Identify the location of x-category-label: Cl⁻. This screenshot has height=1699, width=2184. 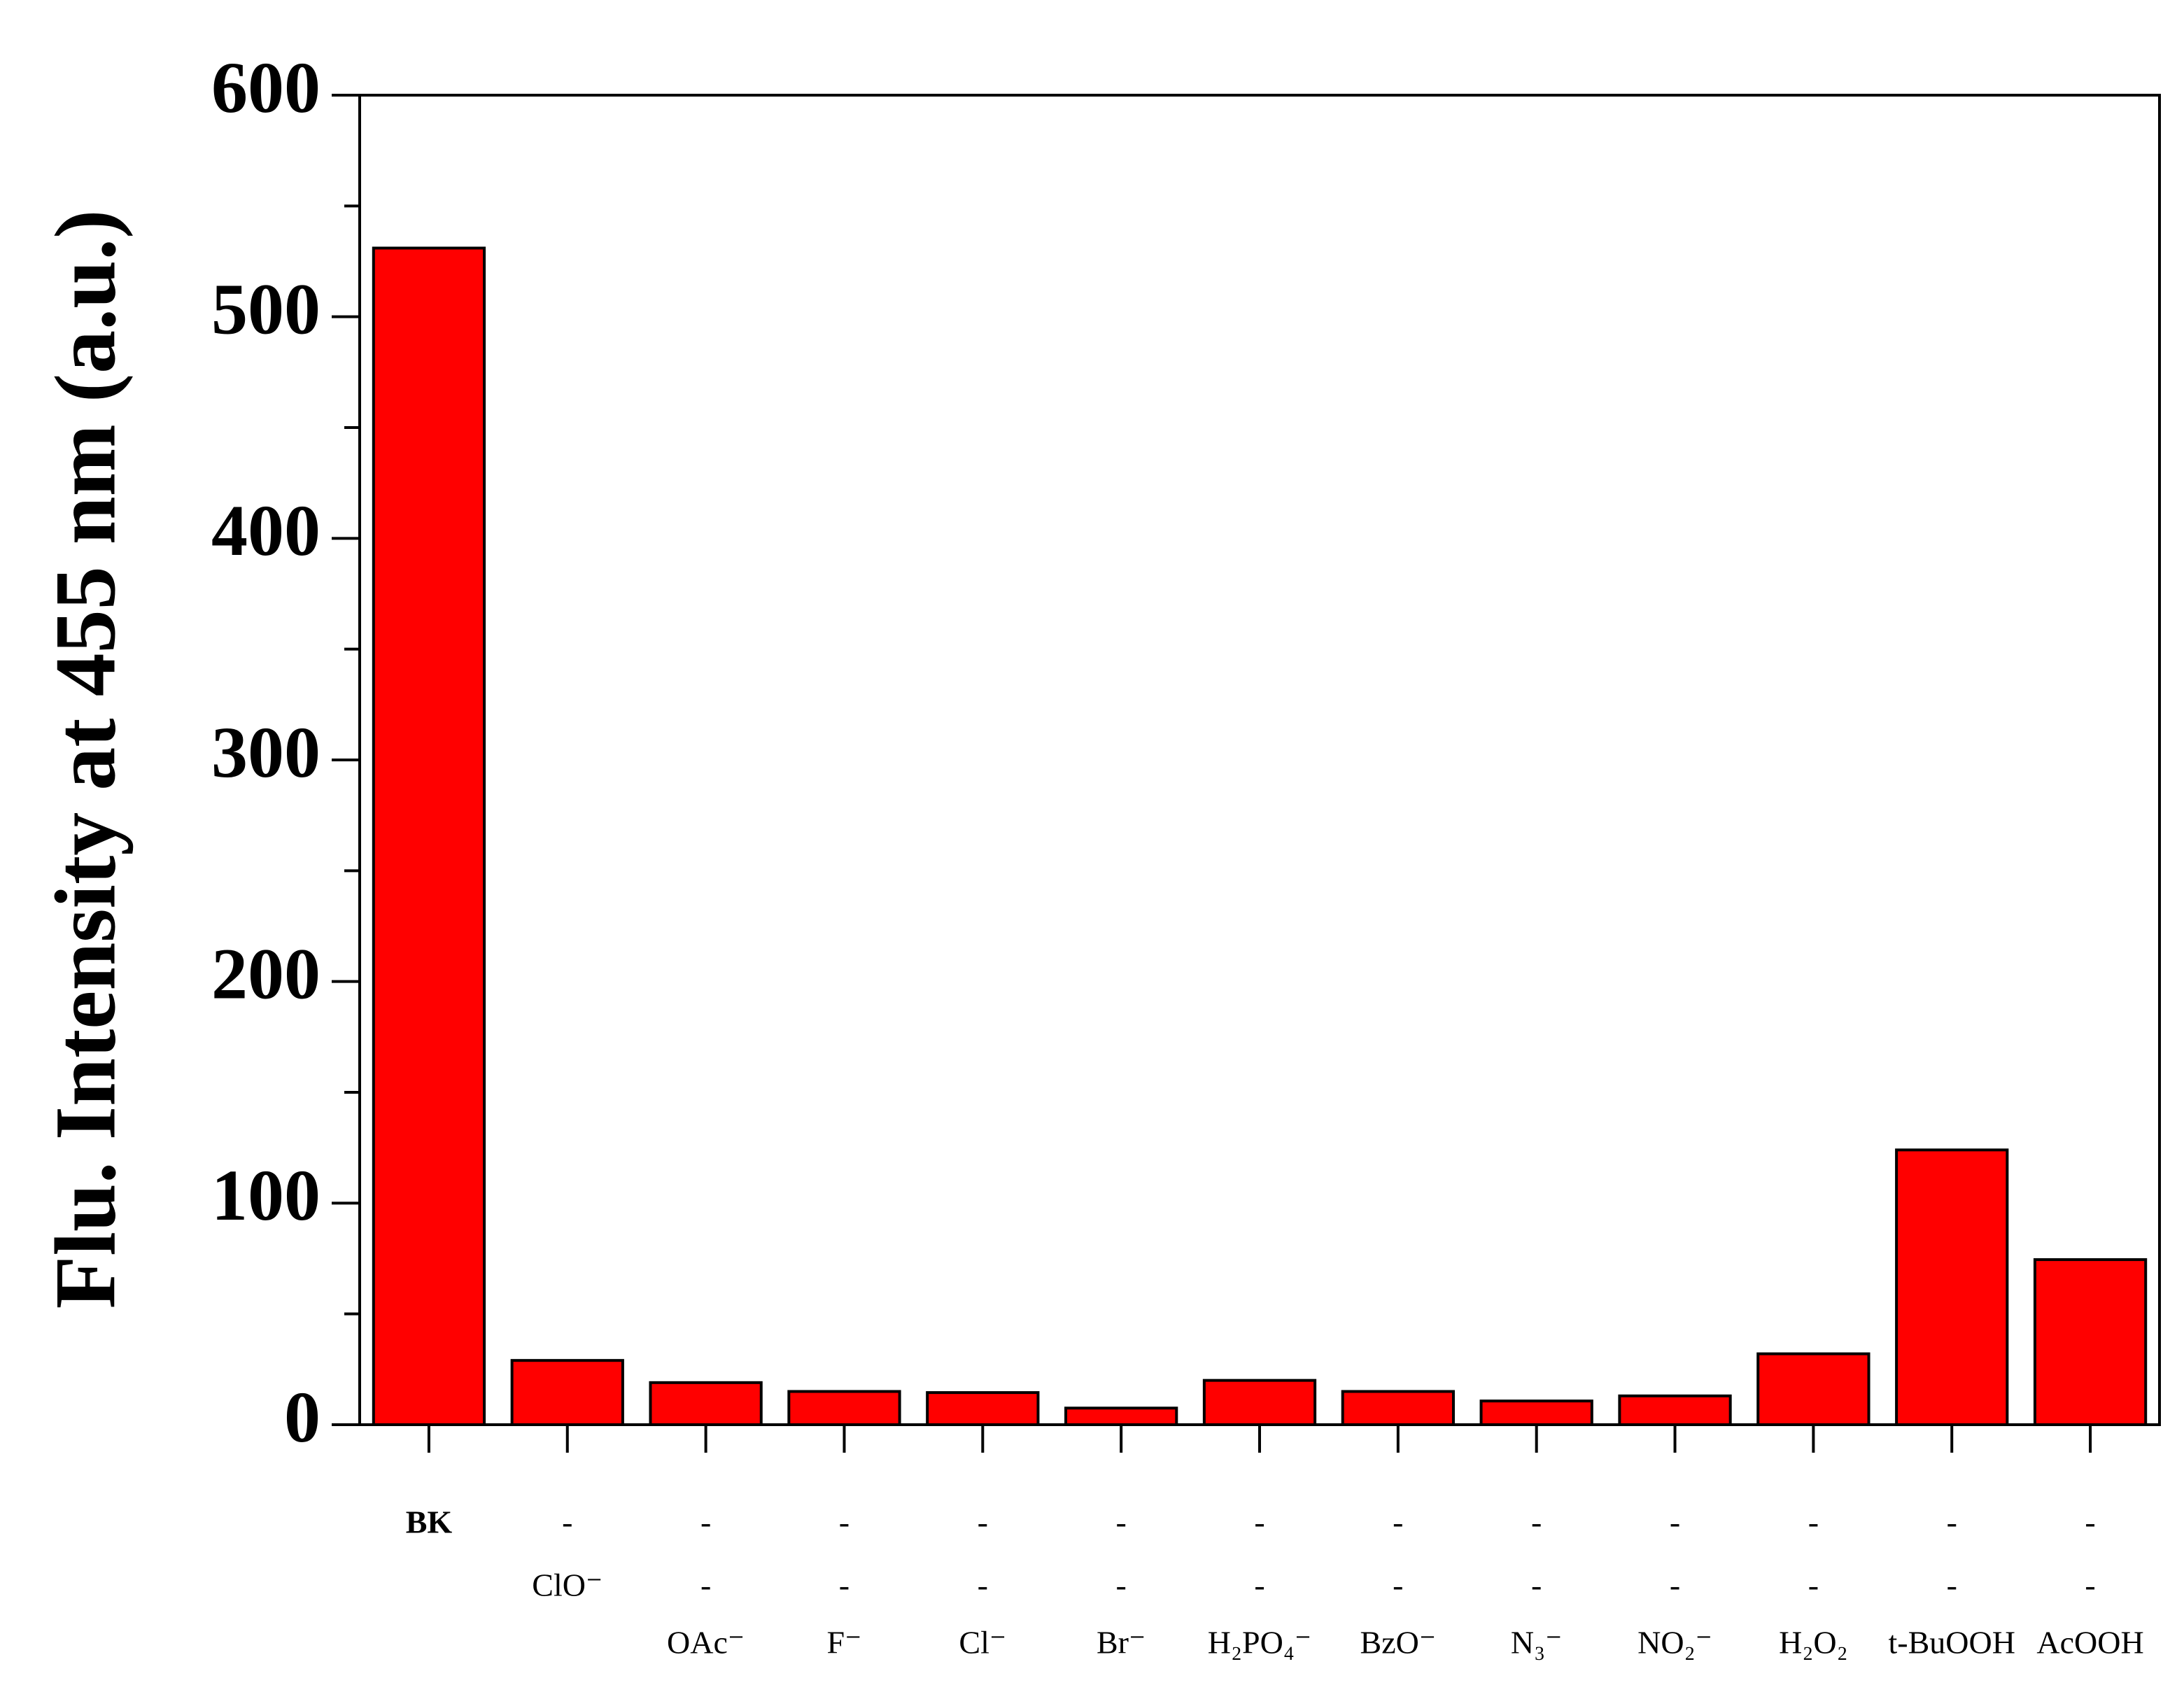
(982, 1643).